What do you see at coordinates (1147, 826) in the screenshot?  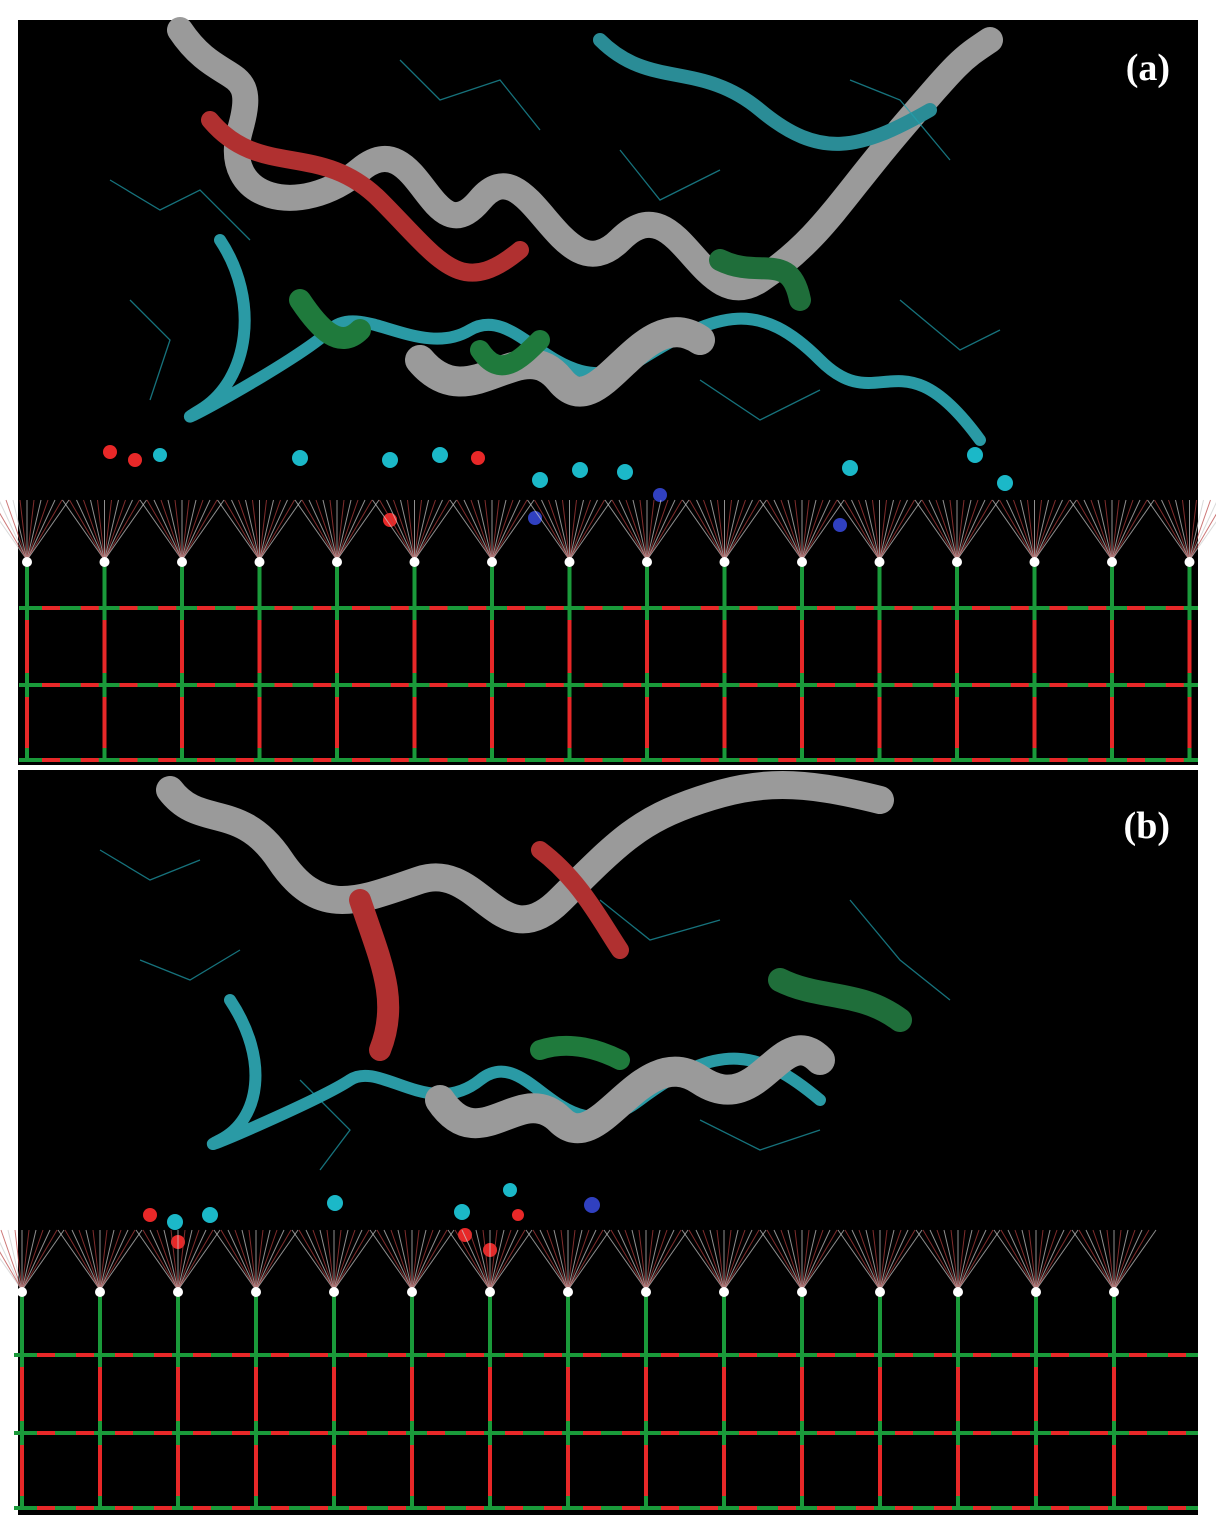 I see `panel-label: (b)` at bounding box center [1147, 826].